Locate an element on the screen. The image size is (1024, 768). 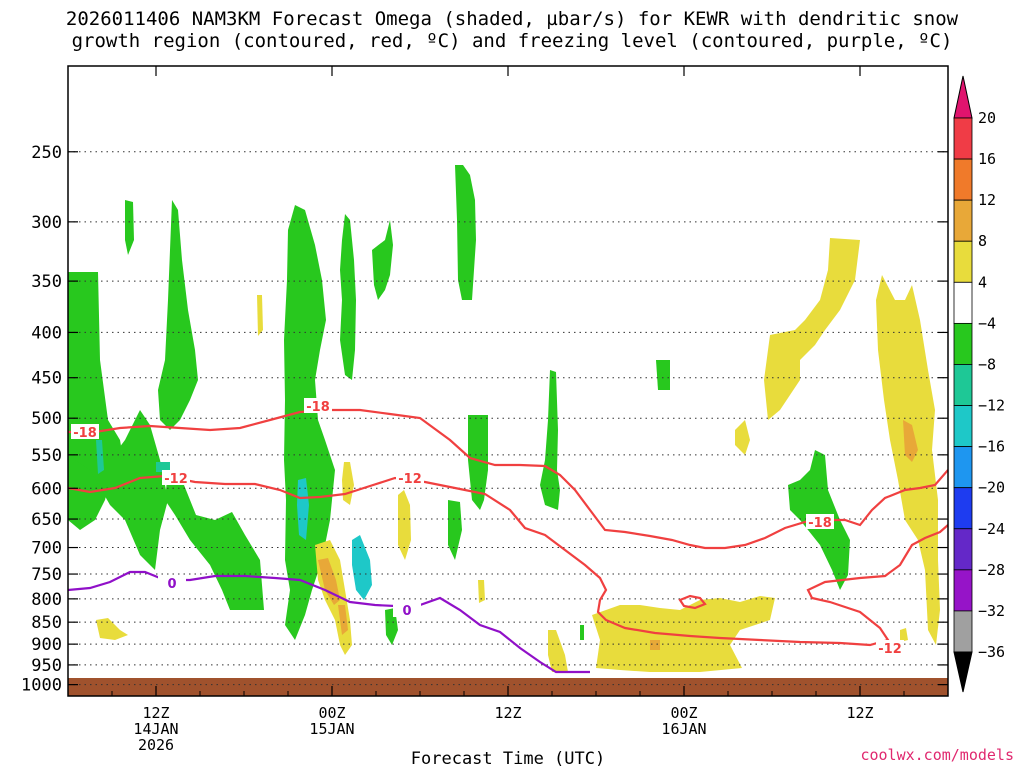
y-tick-label: 250 is located at coordinates (46, 153).